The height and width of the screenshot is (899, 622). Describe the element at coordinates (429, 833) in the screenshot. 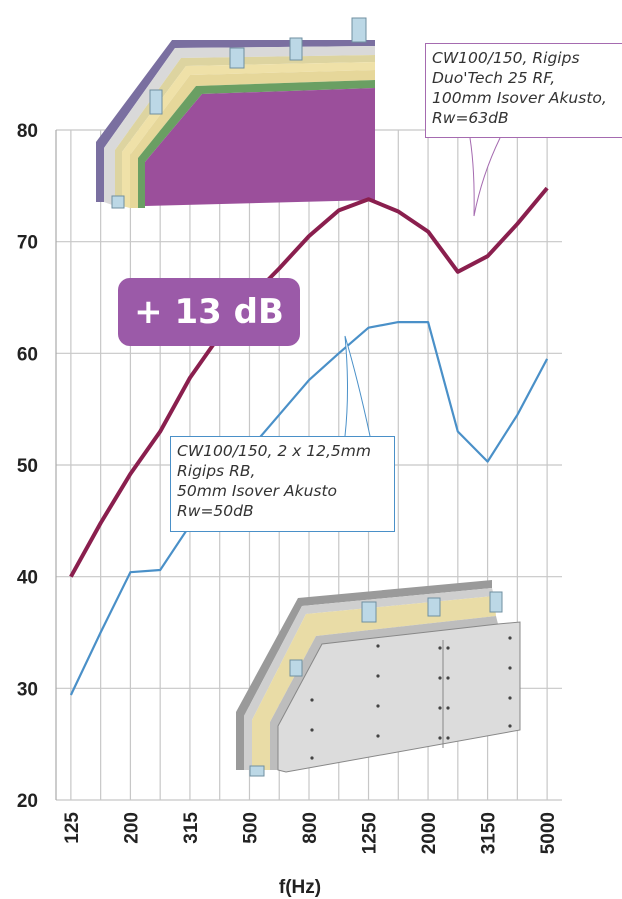

I see `x-tick-label-2000: 2000` at that location.